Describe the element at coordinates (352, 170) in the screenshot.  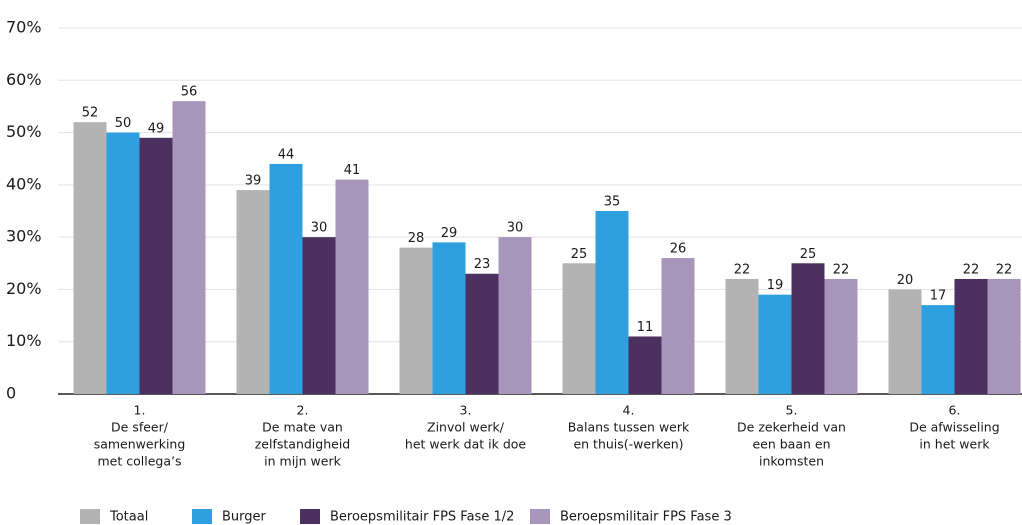
I see `value-label: 41` at that location.